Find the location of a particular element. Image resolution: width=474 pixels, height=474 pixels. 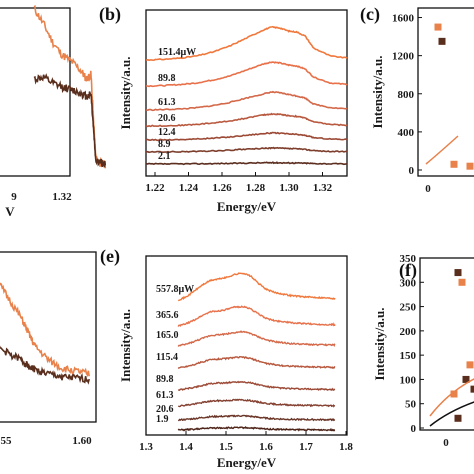

x-tick-label: 1.5 is located at coordinates (226, 447).